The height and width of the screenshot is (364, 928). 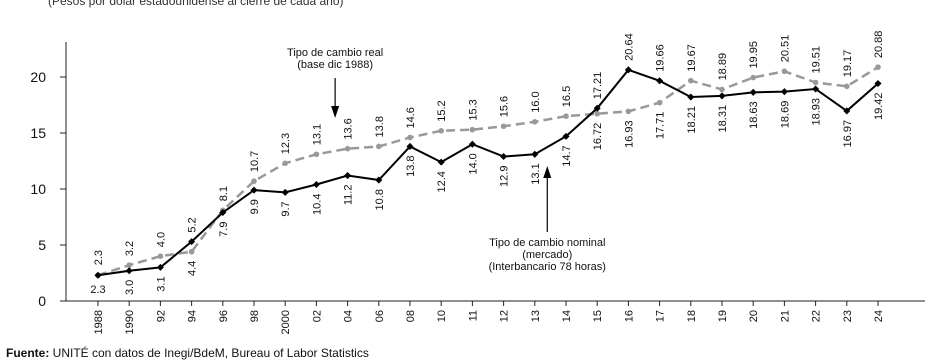 What do you see at coordinates (442, 181) in the screenshot?
I see `data-label-nominal: 12.4` at bounding box center [442, 181].